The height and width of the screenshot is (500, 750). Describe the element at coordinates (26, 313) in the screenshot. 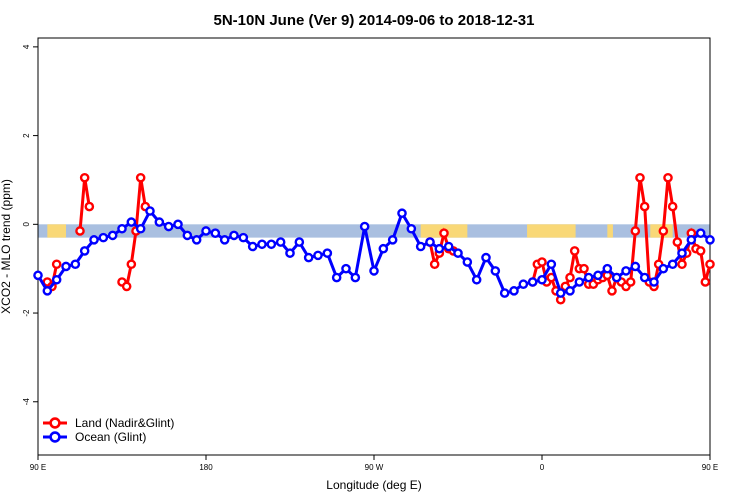

I see `y-tick-label: -2` at that location.